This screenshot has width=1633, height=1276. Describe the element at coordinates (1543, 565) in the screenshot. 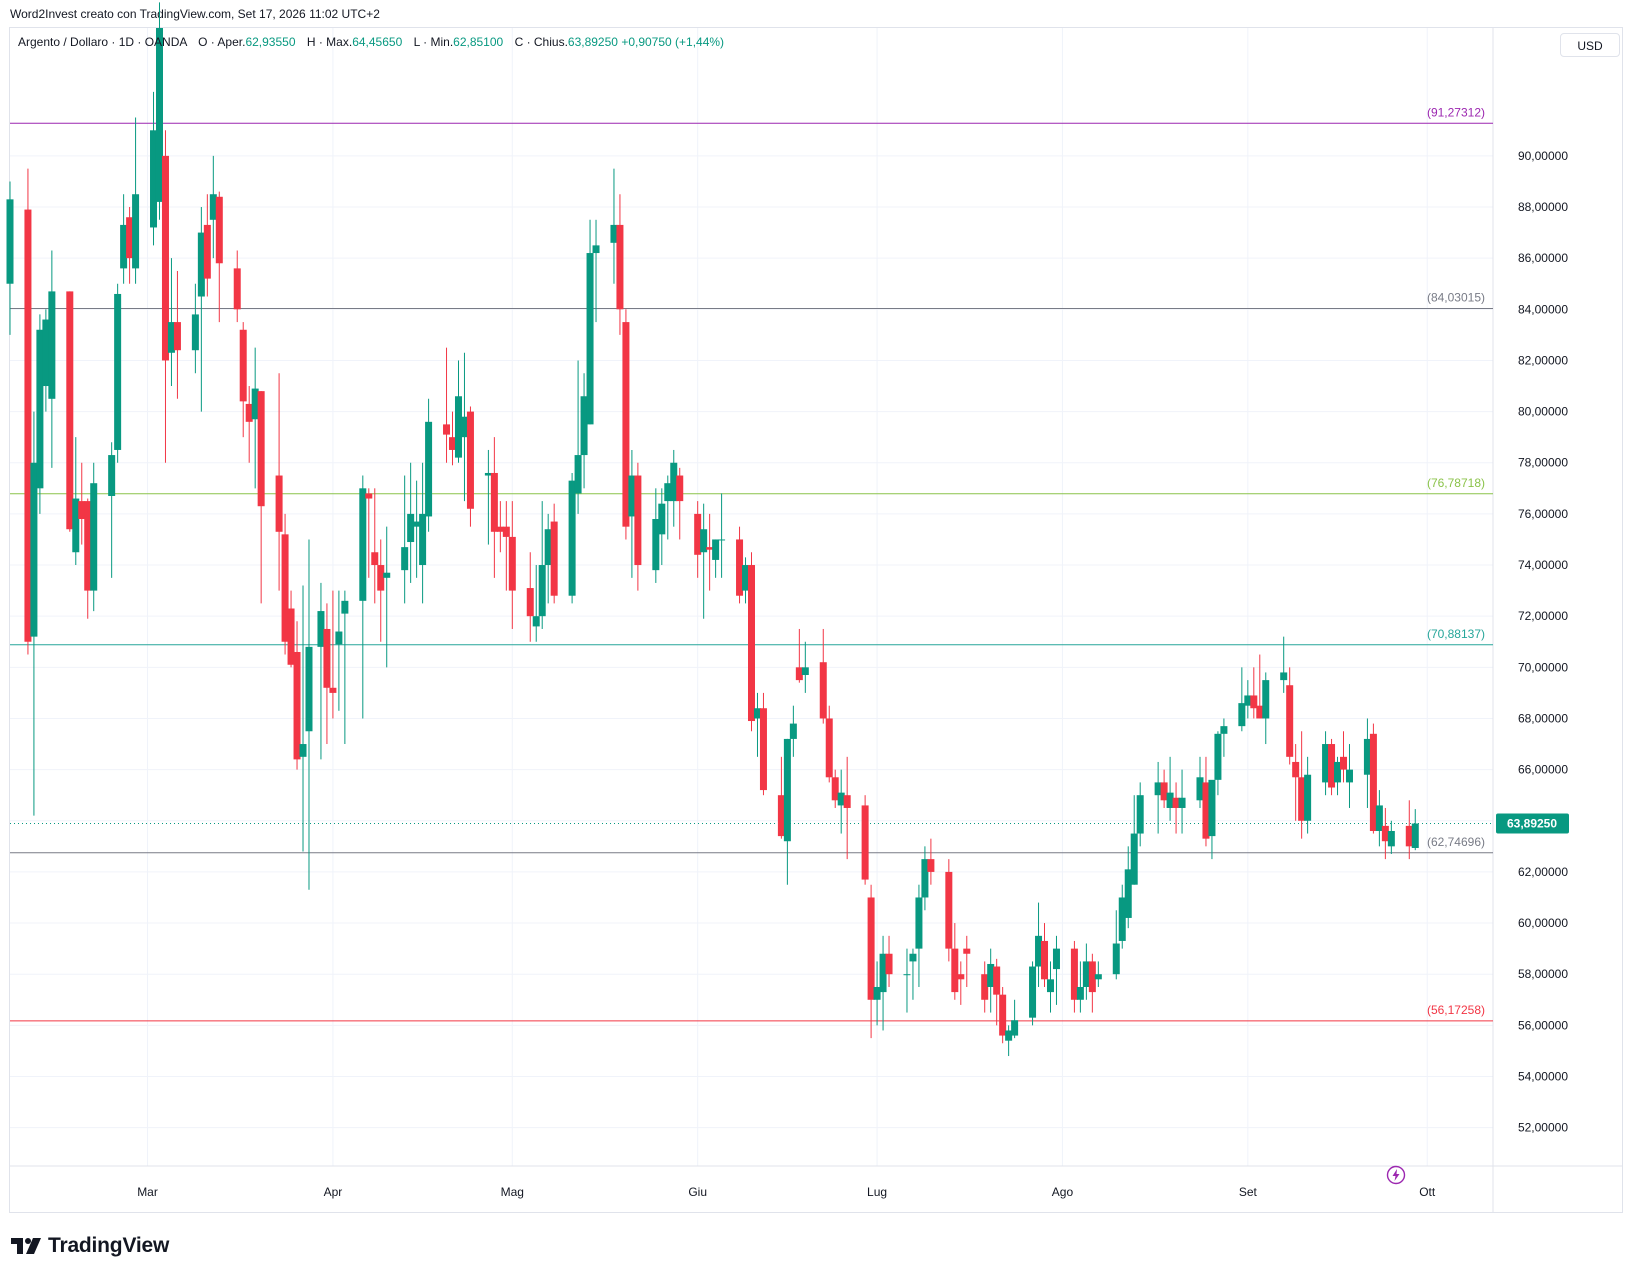

I see `y-tick-label: 74,00000` at that location.